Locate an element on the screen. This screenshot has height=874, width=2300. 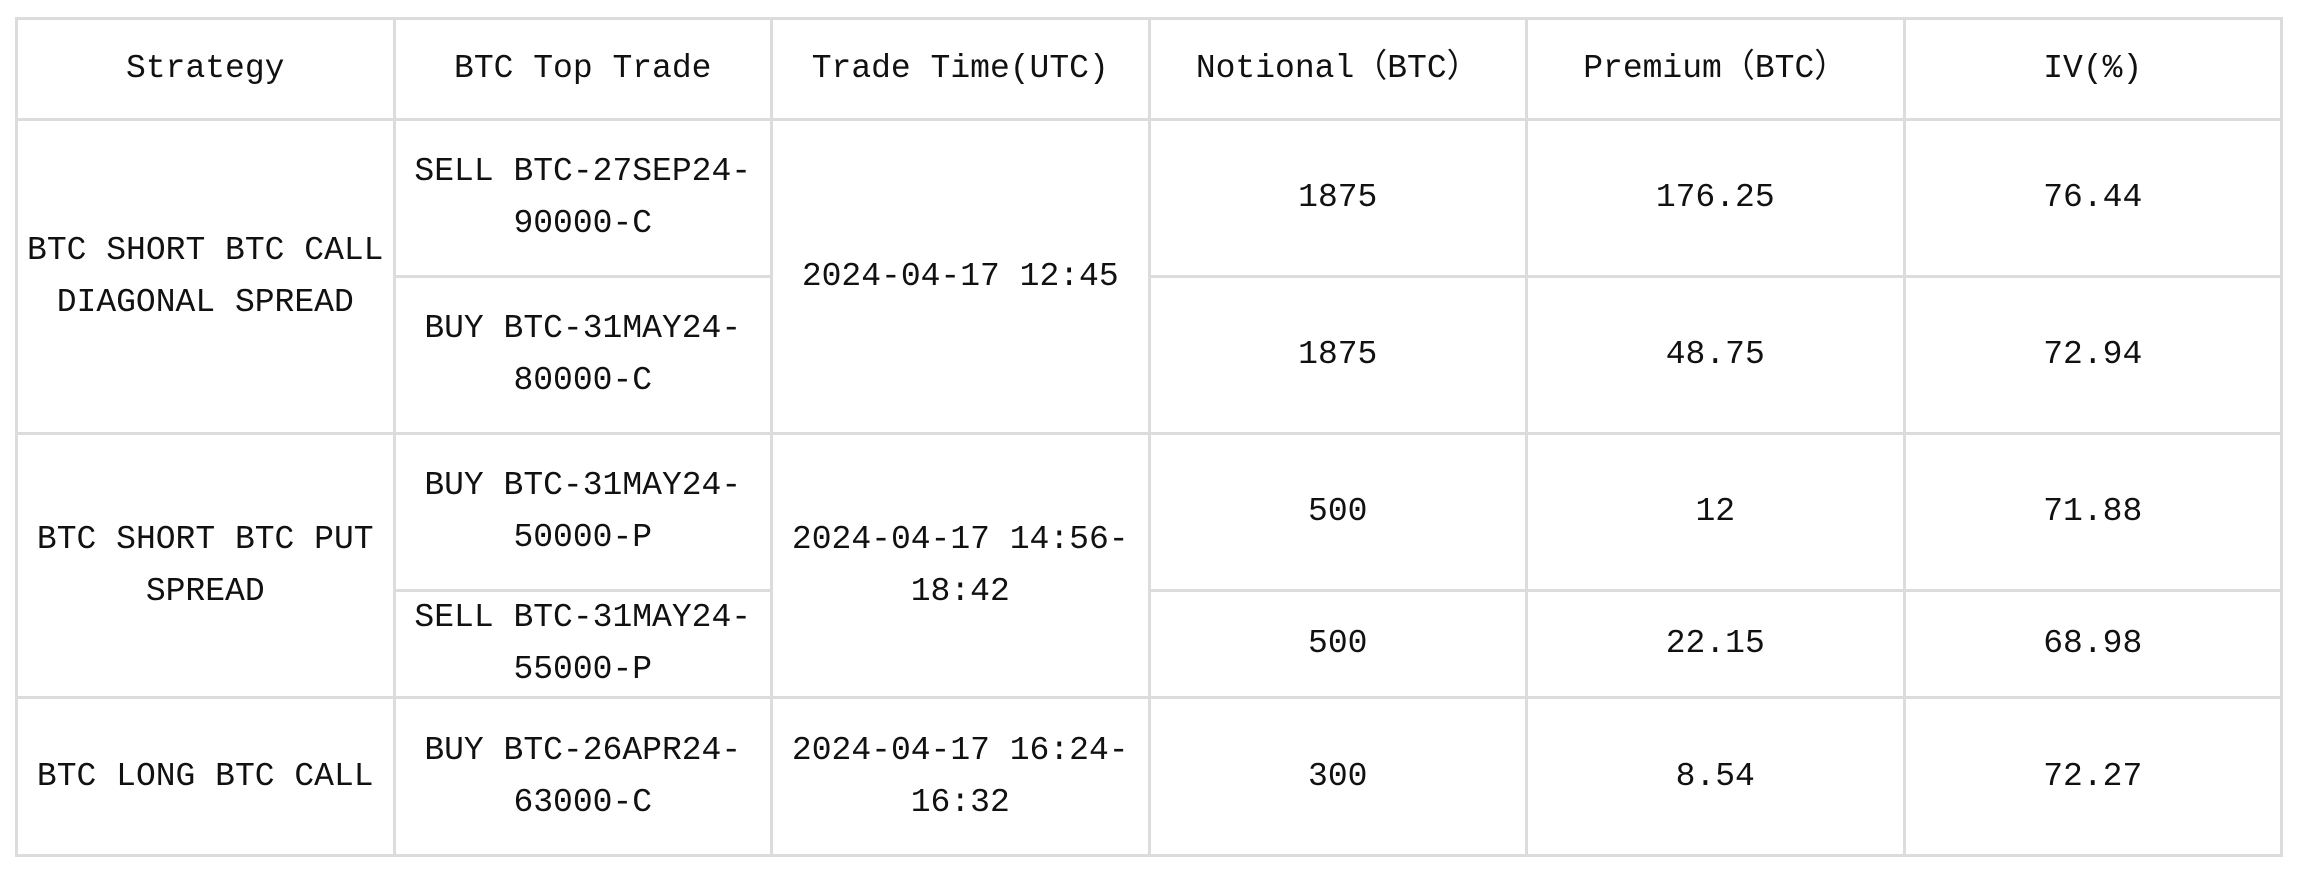
trade-cell: BUY BTC-31MAY24-80000-C is located at coordinates (582, 355).